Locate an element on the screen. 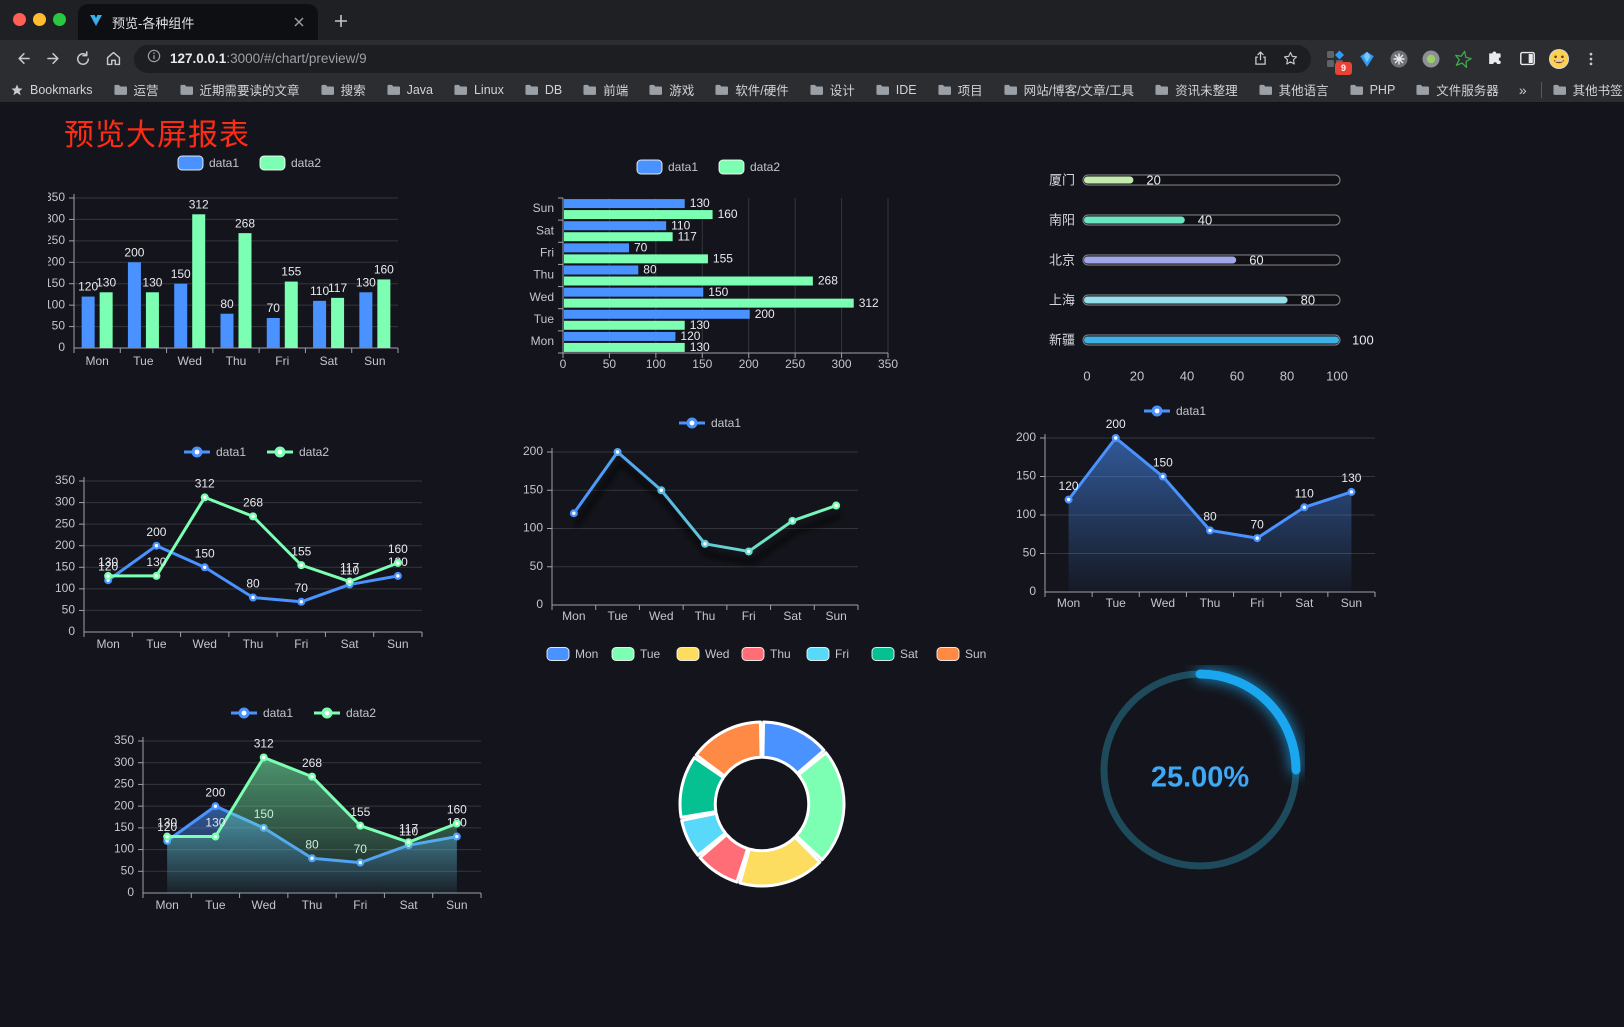 The height and width of the screenshot is (1027, 1624). svg-text: 155 is located at coordinates (291, 272).